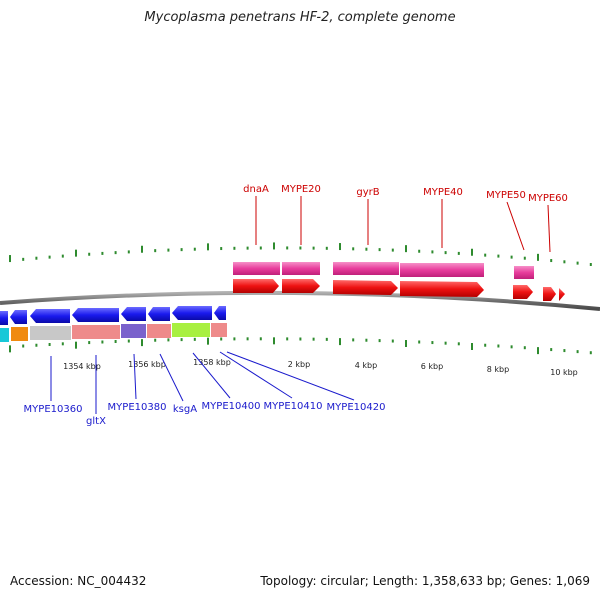  What do you see at coordinates (95, 315) in the screenshot?
I see `gene-gltX` at bounding box center [95, 315].